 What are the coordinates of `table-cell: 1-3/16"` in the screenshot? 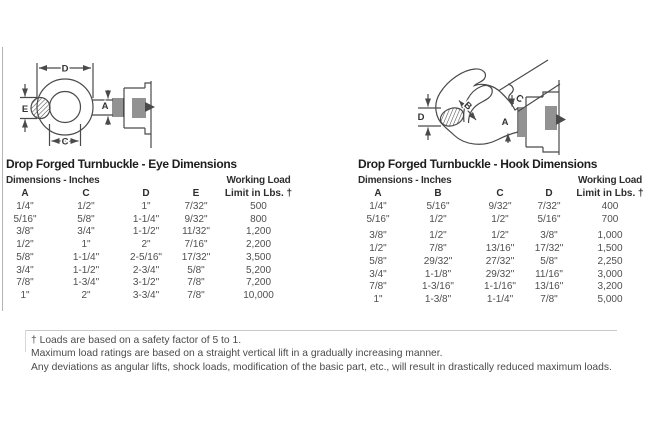 It's located at (438, 287).